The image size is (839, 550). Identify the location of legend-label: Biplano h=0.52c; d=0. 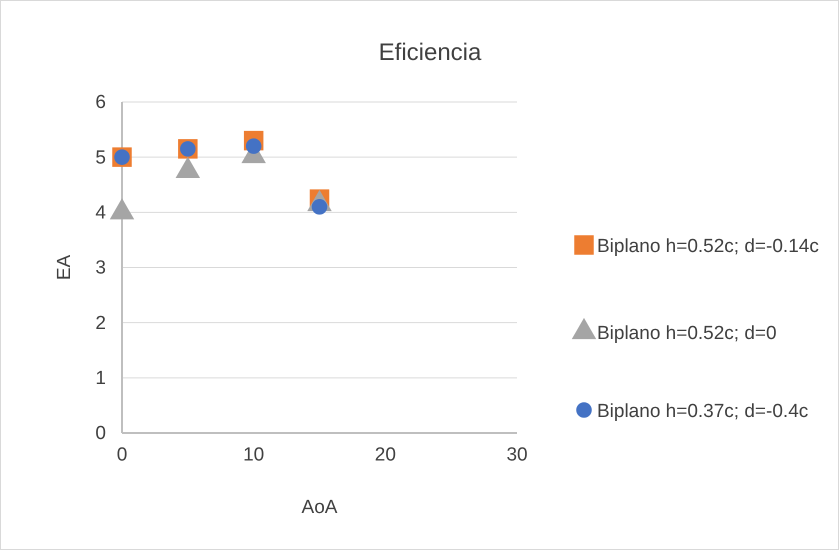
(687, 333).